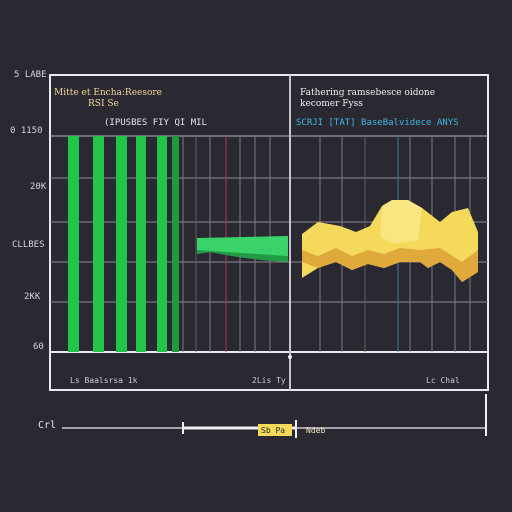 This screenshot has height=512, width=512. Describe the element at coordinates (38, 347) in the screenshot. I see `y-tick-label: 60` at that location.